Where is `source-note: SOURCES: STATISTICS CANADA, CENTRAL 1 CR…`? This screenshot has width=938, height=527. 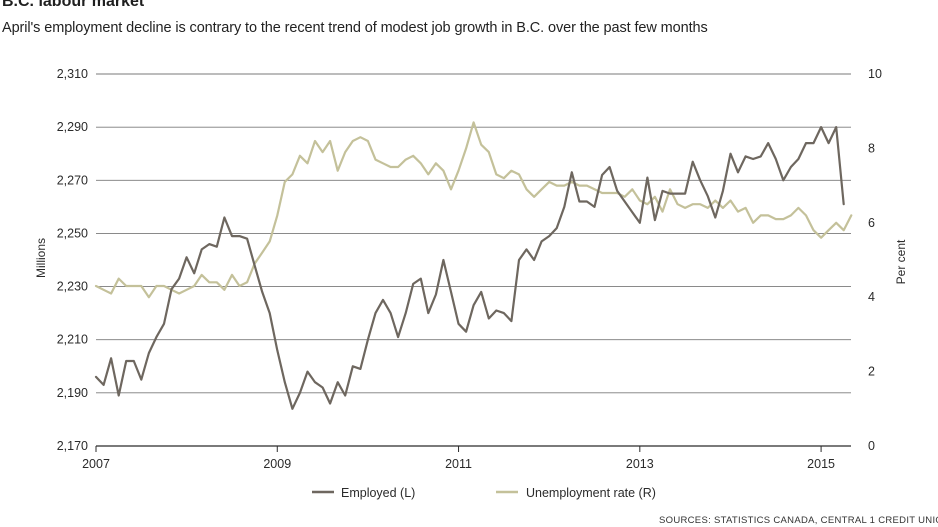 source-note: SOURCES: STATISTICS CANADA, CENTRAL 1 CR… is located at coordinates (798, 520).